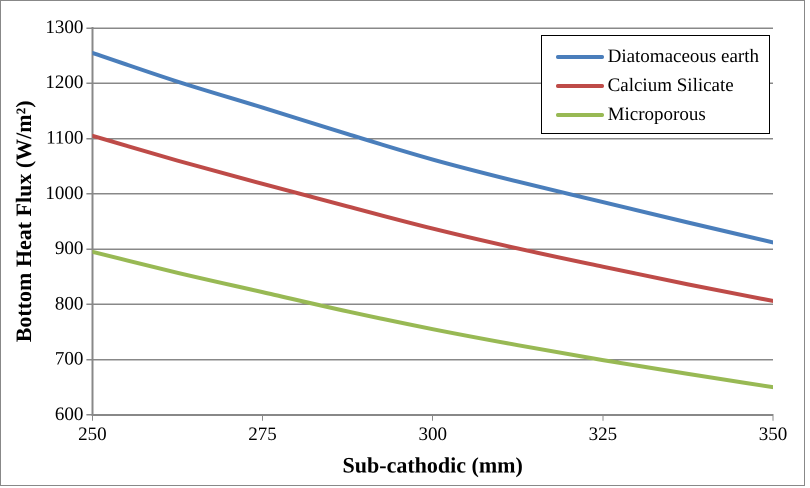  What do you see at coordinates (432, 465) in the screenshot?
I see `x-axis-title: Sub-cathodic (mm)` at bounding box center [432, 465].